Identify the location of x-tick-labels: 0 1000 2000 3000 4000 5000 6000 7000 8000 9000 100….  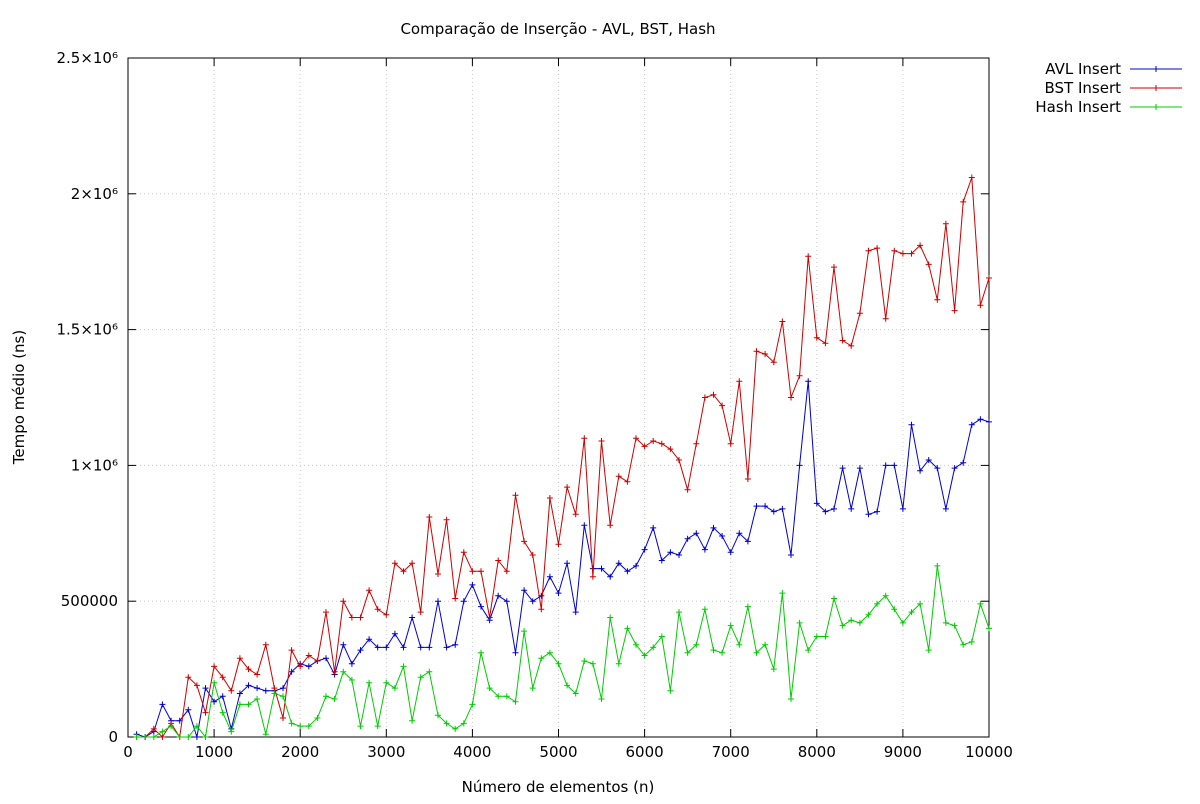
(568, 752).